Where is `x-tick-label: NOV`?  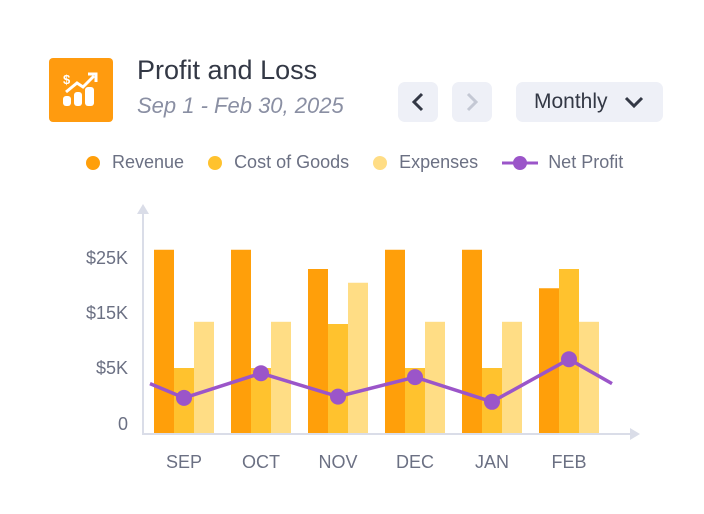 x-tick-label: NOV is located at coordinates (337, 462).